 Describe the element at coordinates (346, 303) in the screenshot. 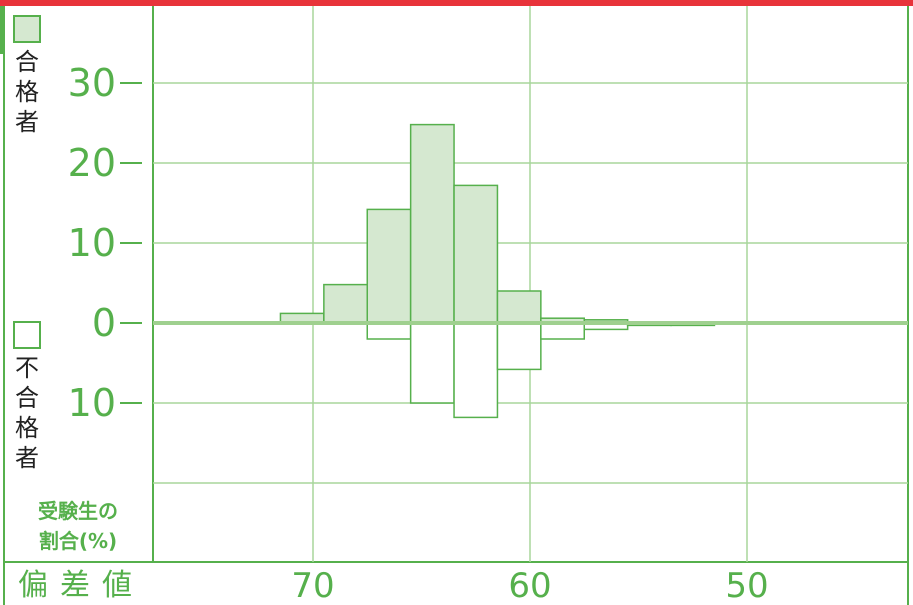

I see `bar-pass-68.5` at that location.